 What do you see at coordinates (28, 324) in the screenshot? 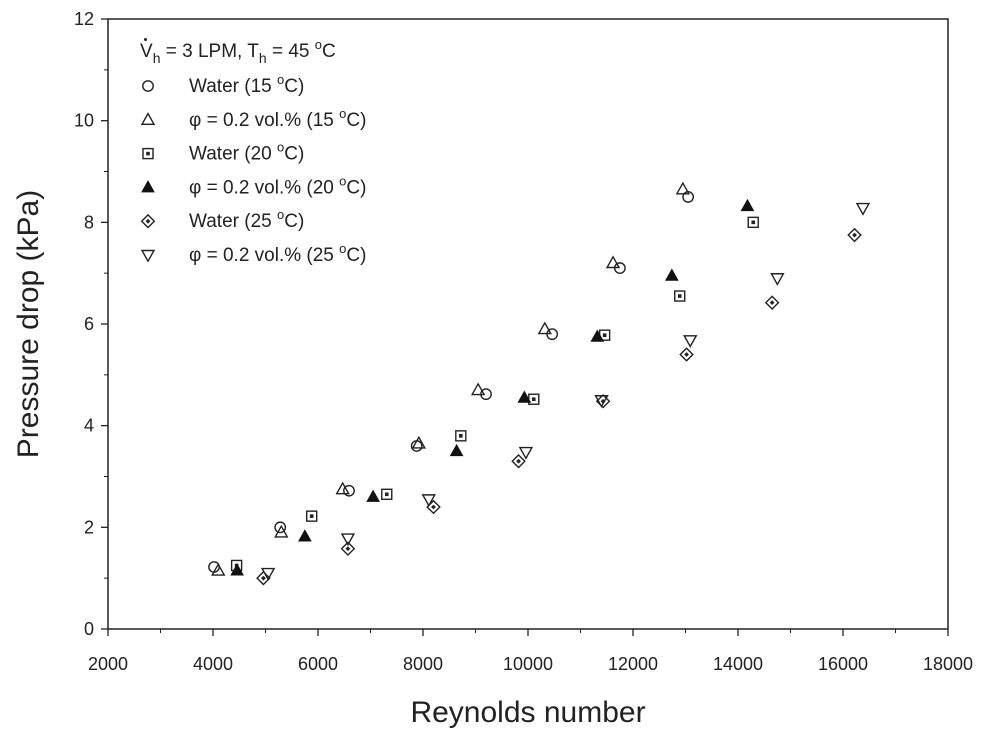
I see `y-axis-label: Pressure drop (kPa)` at bounding box center [28, 324].